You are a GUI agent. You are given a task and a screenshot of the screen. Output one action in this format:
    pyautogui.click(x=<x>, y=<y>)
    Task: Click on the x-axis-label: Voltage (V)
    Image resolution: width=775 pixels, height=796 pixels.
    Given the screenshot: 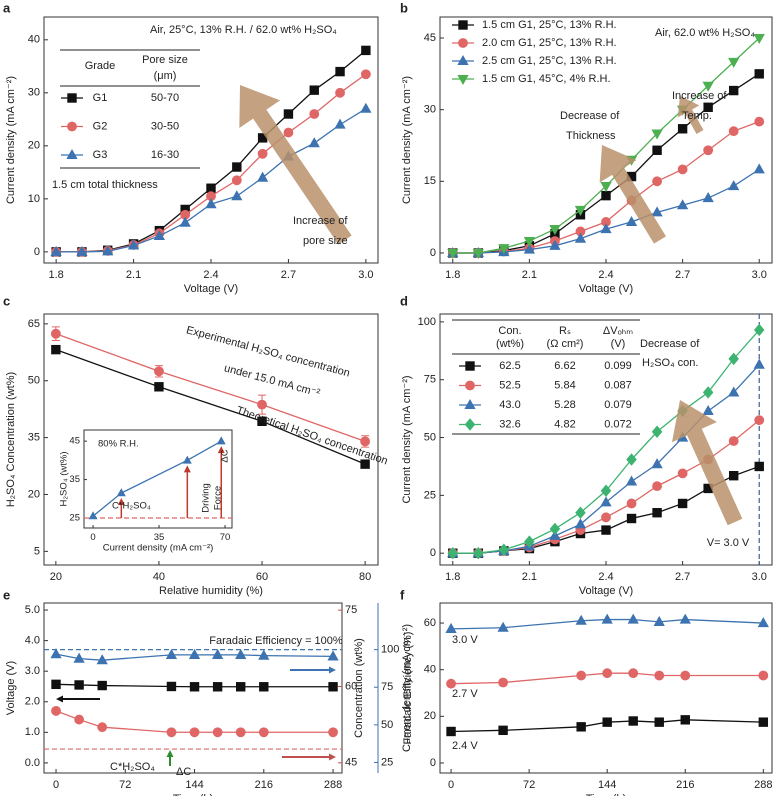 What is the action you would take?
    pyautogui.click(x=606, y=289)
    